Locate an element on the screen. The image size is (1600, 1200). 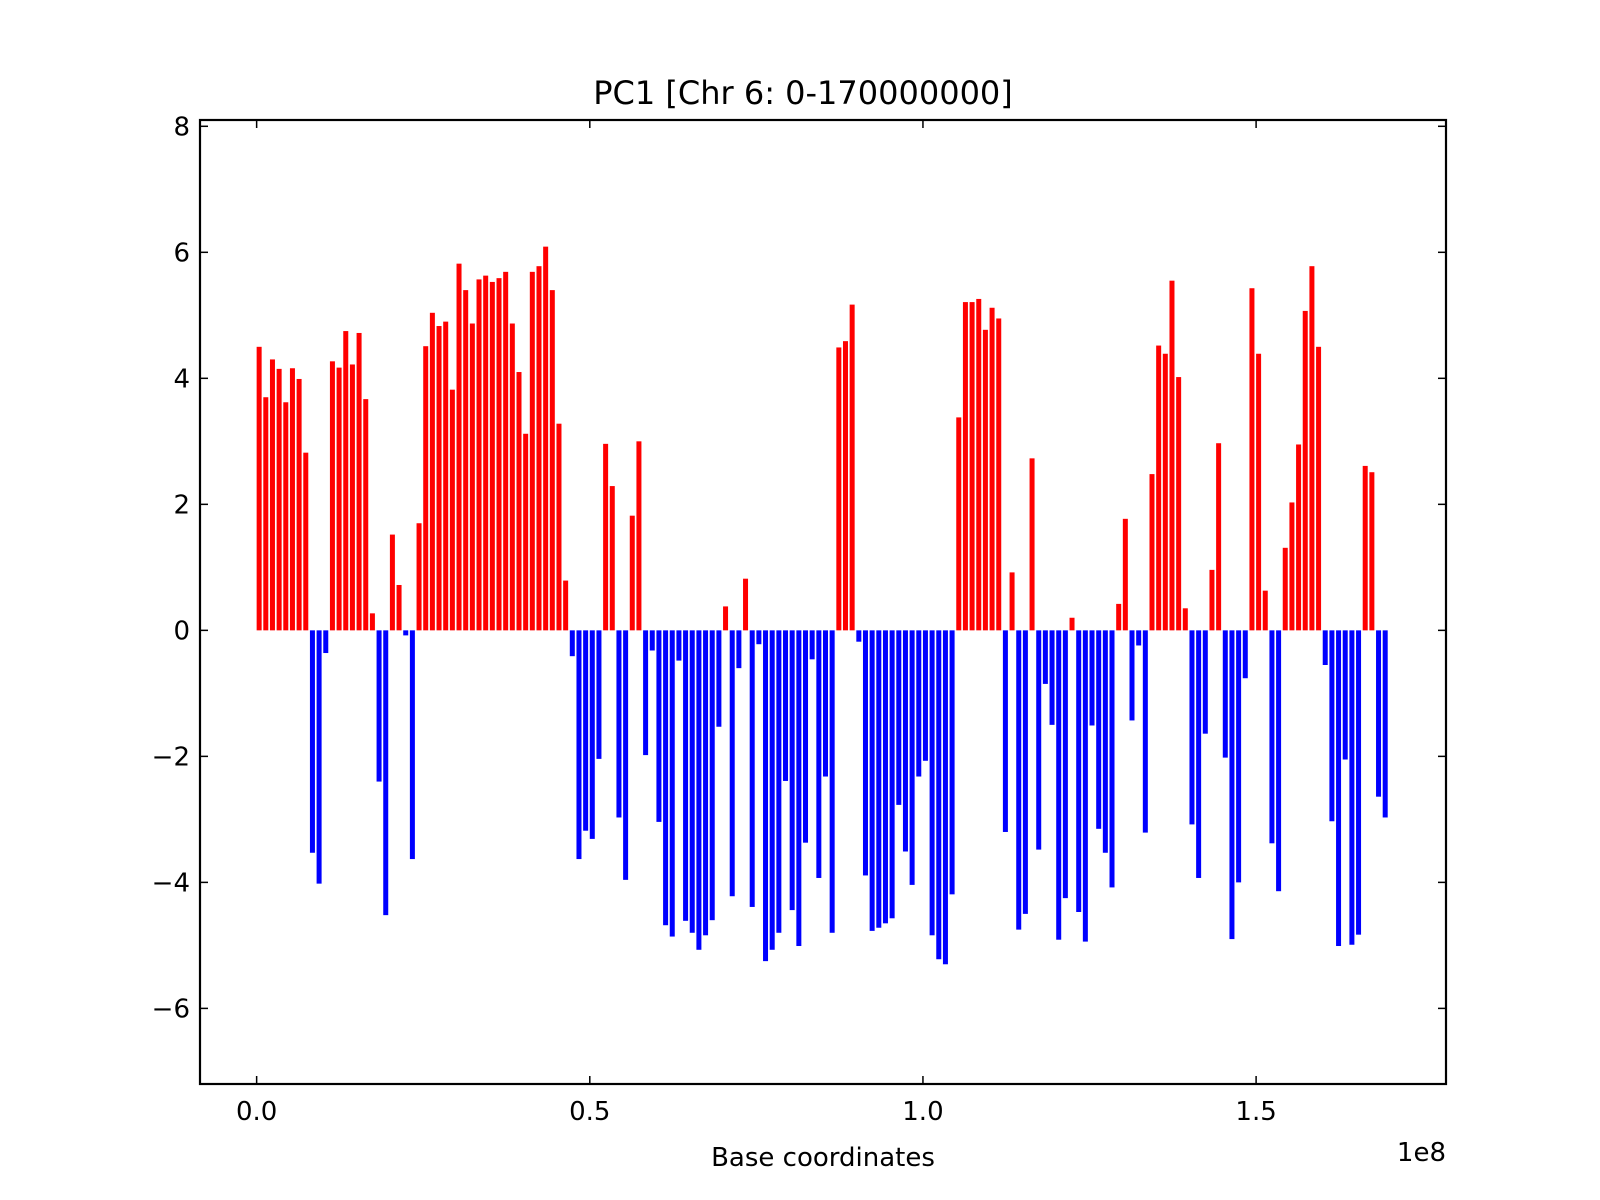
y-tick-label: 4 is located at coordinates (181, 379).